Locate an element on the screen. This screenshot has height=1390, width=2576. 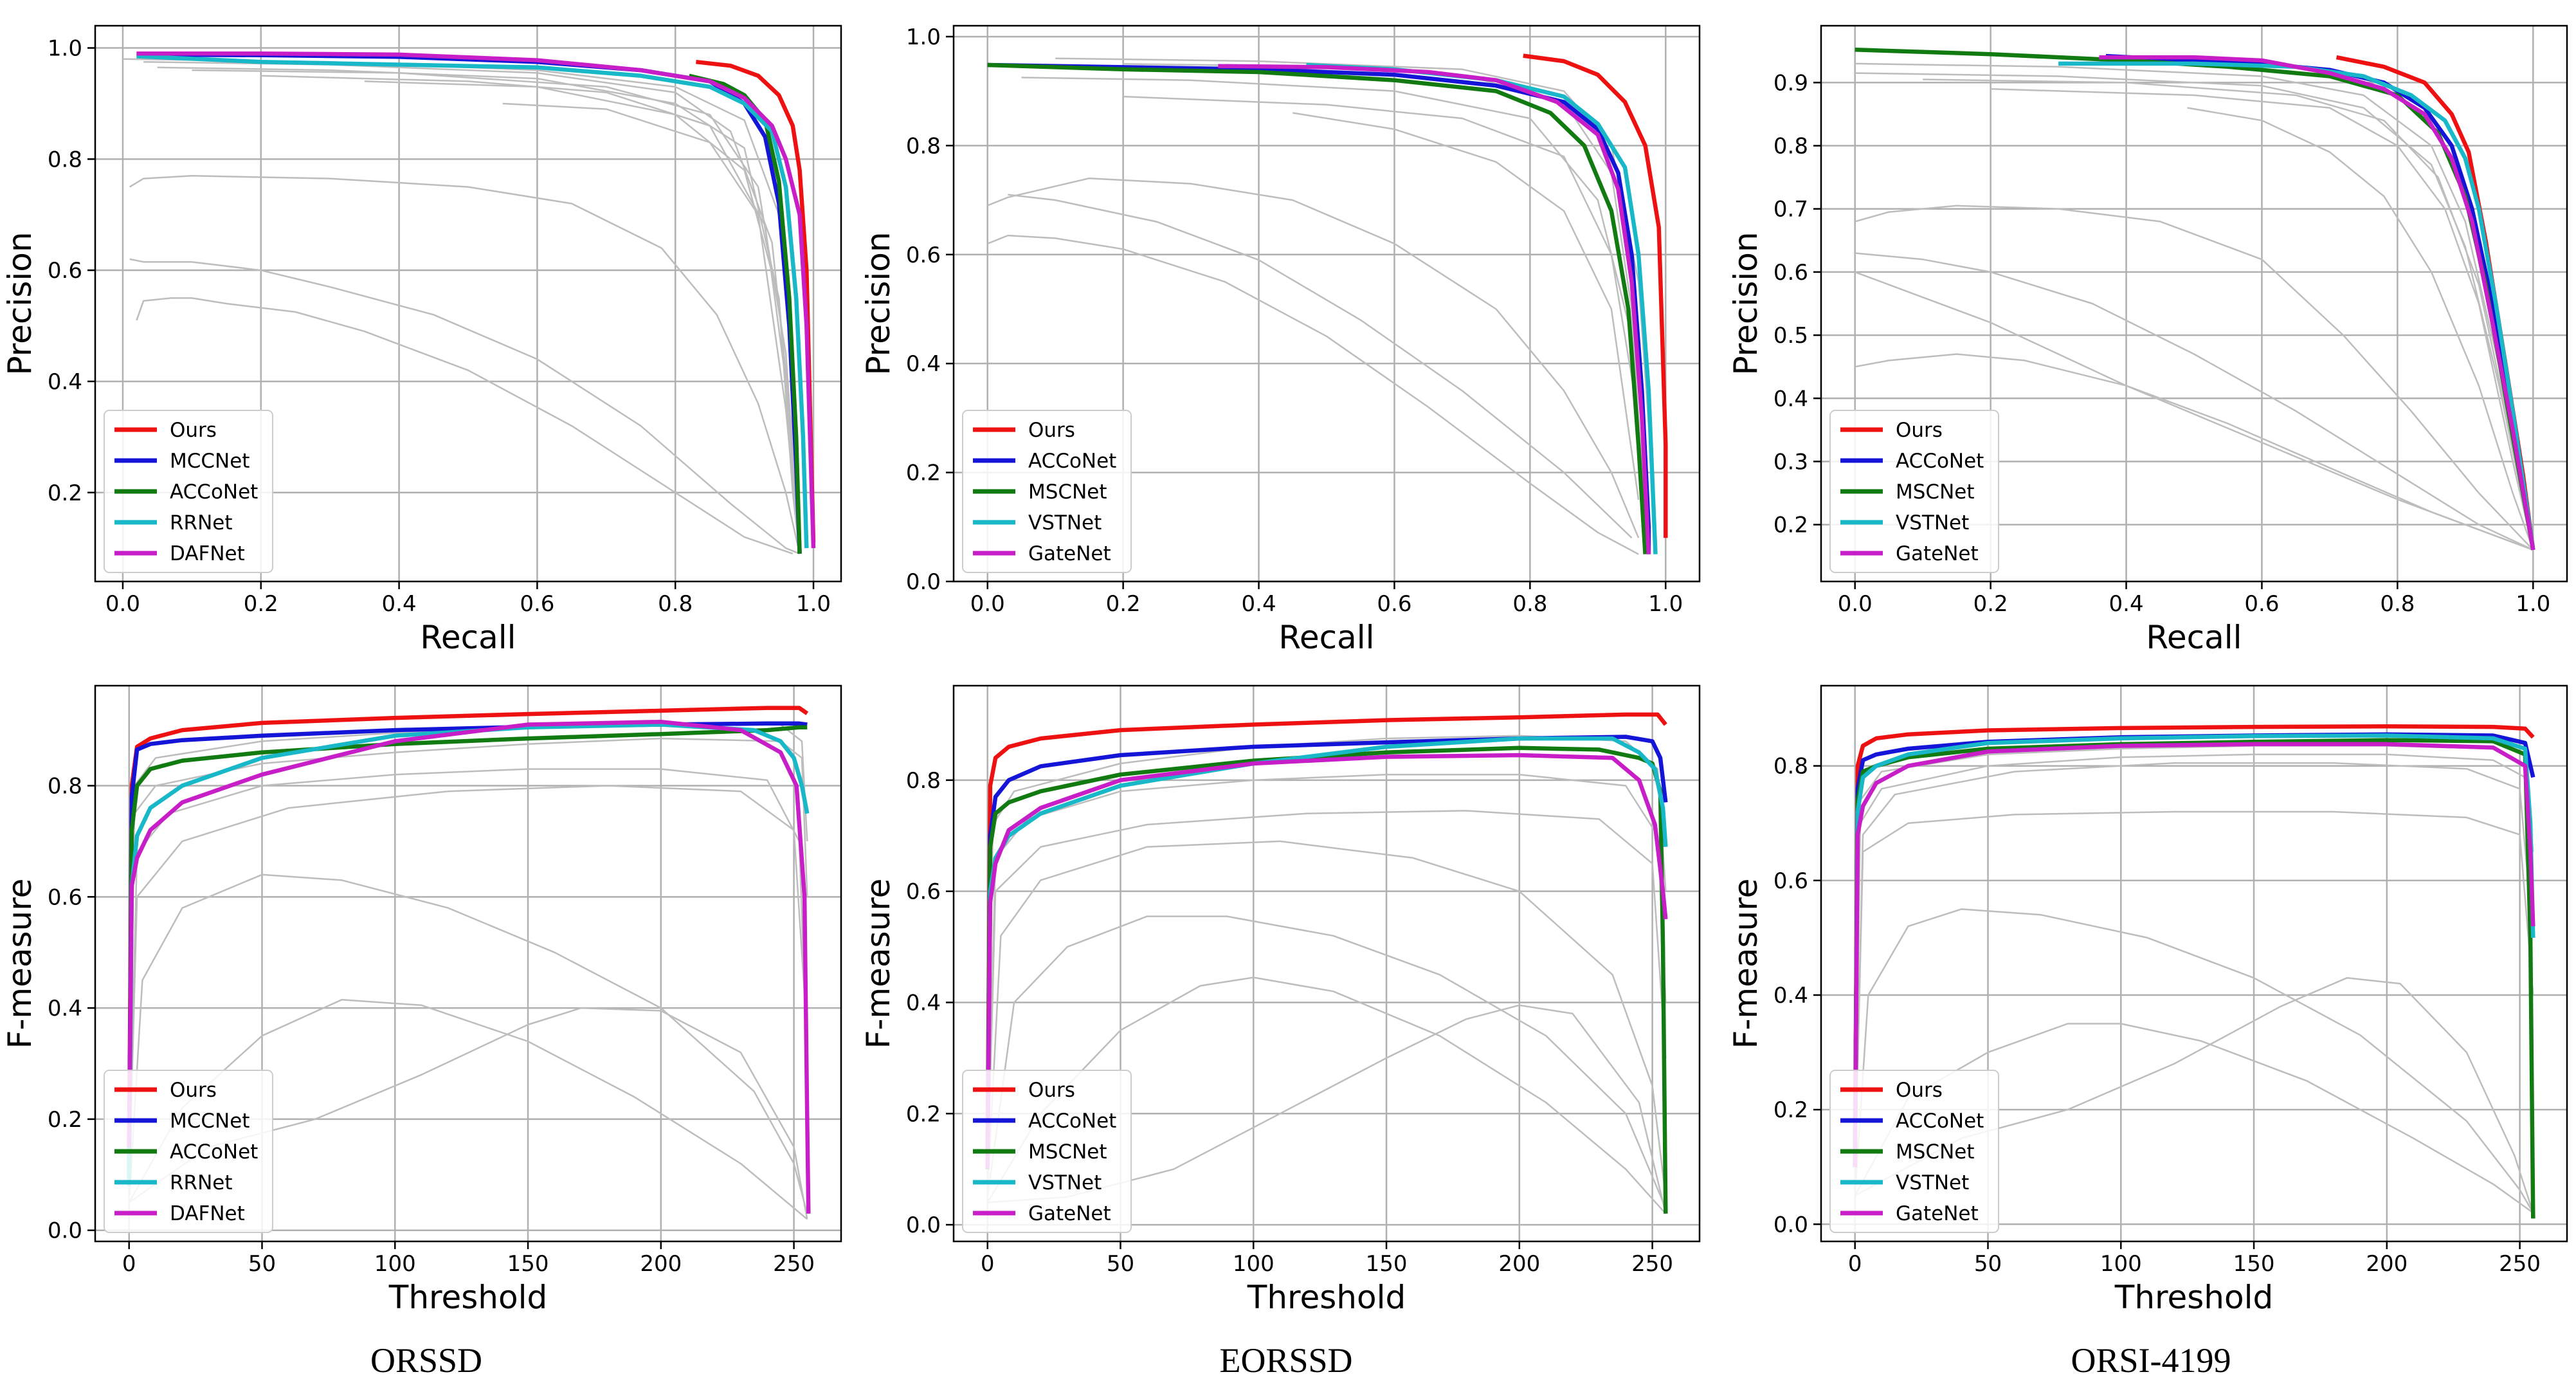
legend-label-mccnet: MCCNet is located at coordinates (209, 1121).